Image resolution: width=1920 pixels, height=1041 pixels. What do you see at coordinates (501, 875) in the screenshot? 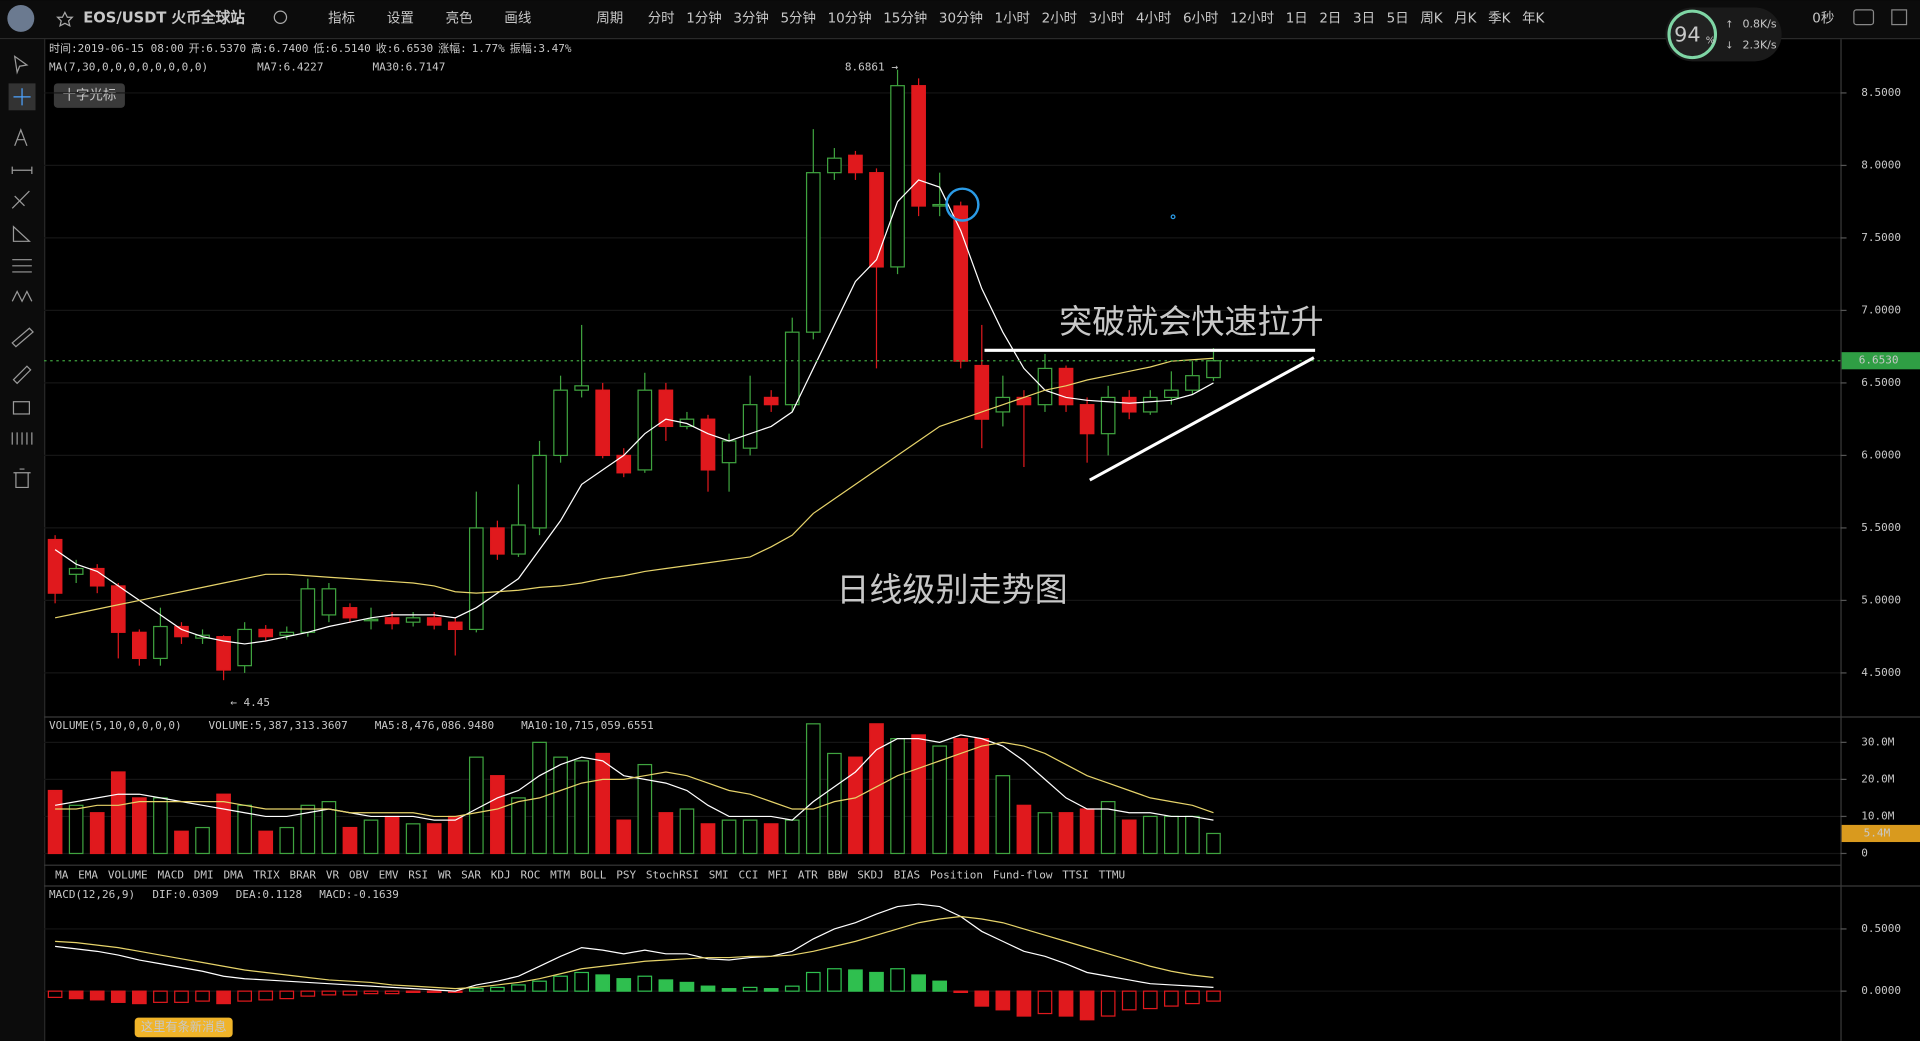
I see `indicator-tab: KDJ` at bounding box center [501, 875].